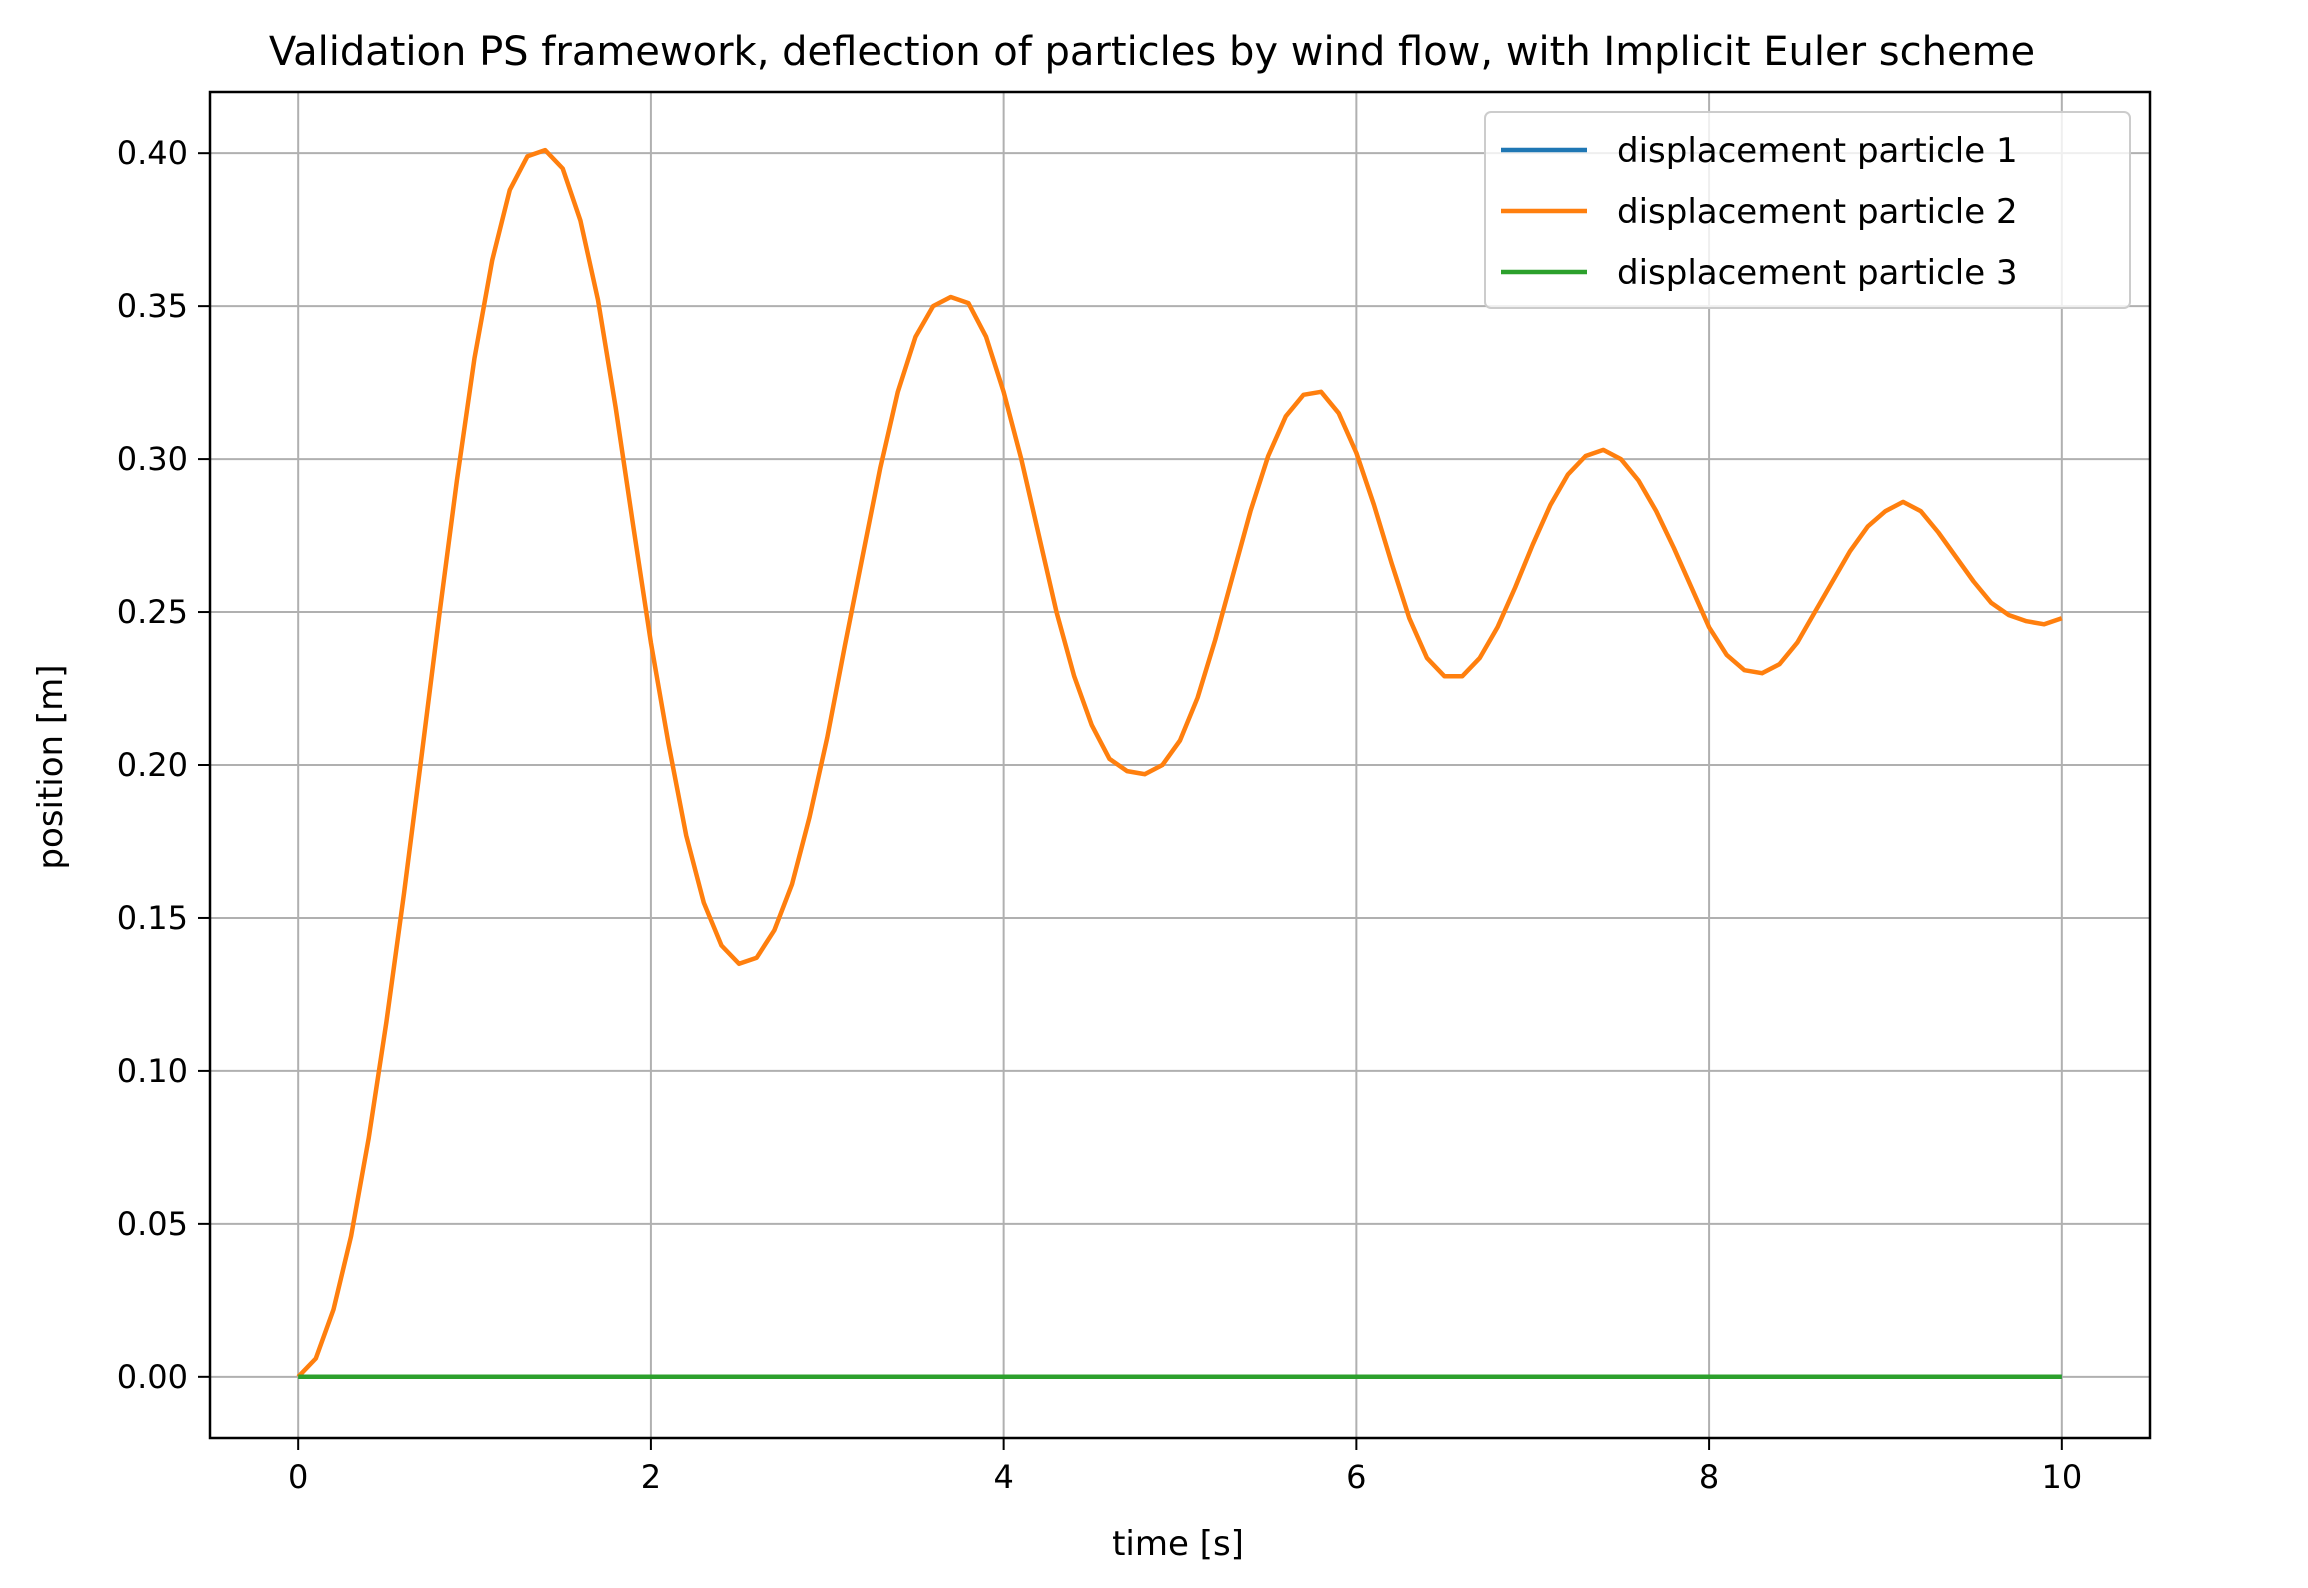 The width and height of the screenshot is (2308, 1588). What do you see at coordinates (152, 153) in the screenshot?
I see `y-tick-label: 0.40` at bounding box center [152, 153].